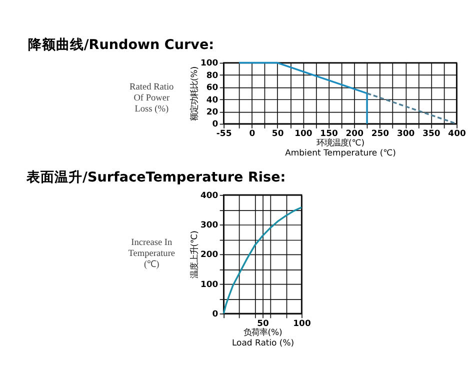  Describe the element at coordinates (152, 98) in the screenshot. I see `text: Rated Ratio Of Power Loss (%)` at that location.